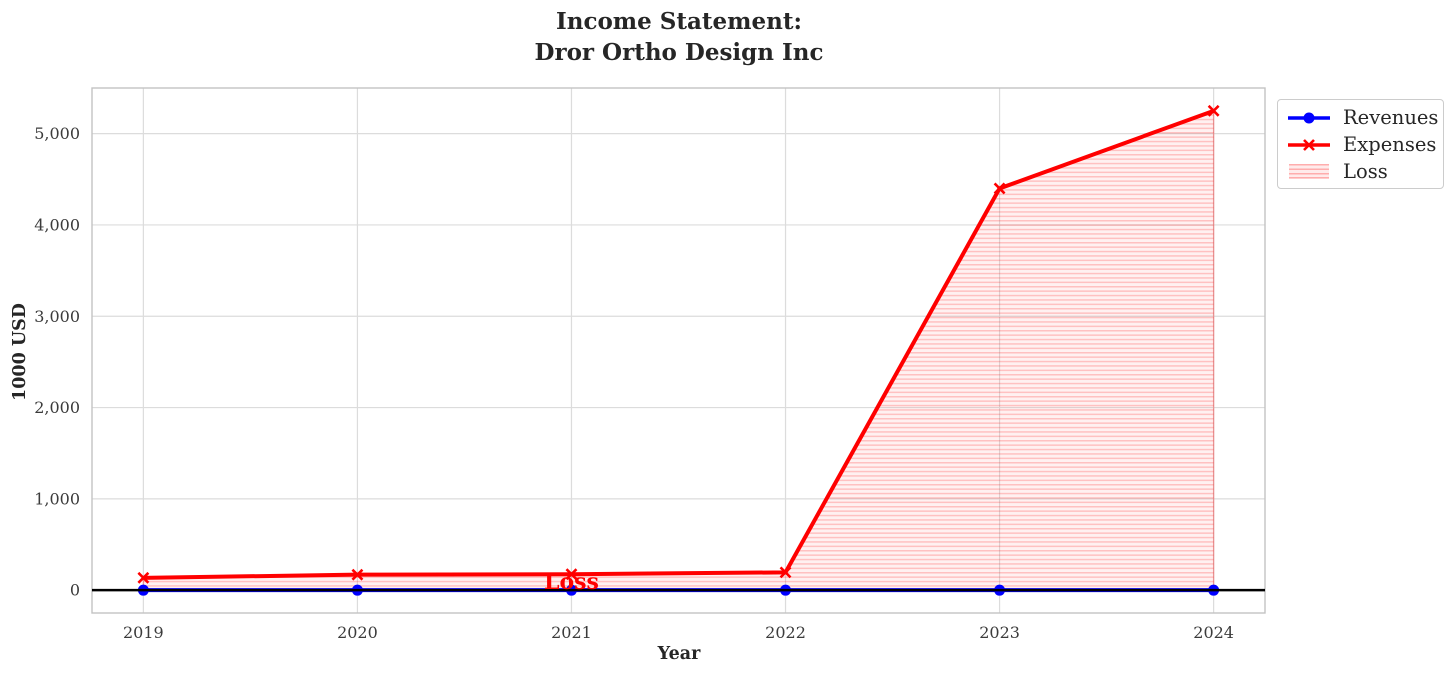 This screenshot has height=676, width=1452. I want to click on expenses-legend-x-marker, so click(1309, 144).